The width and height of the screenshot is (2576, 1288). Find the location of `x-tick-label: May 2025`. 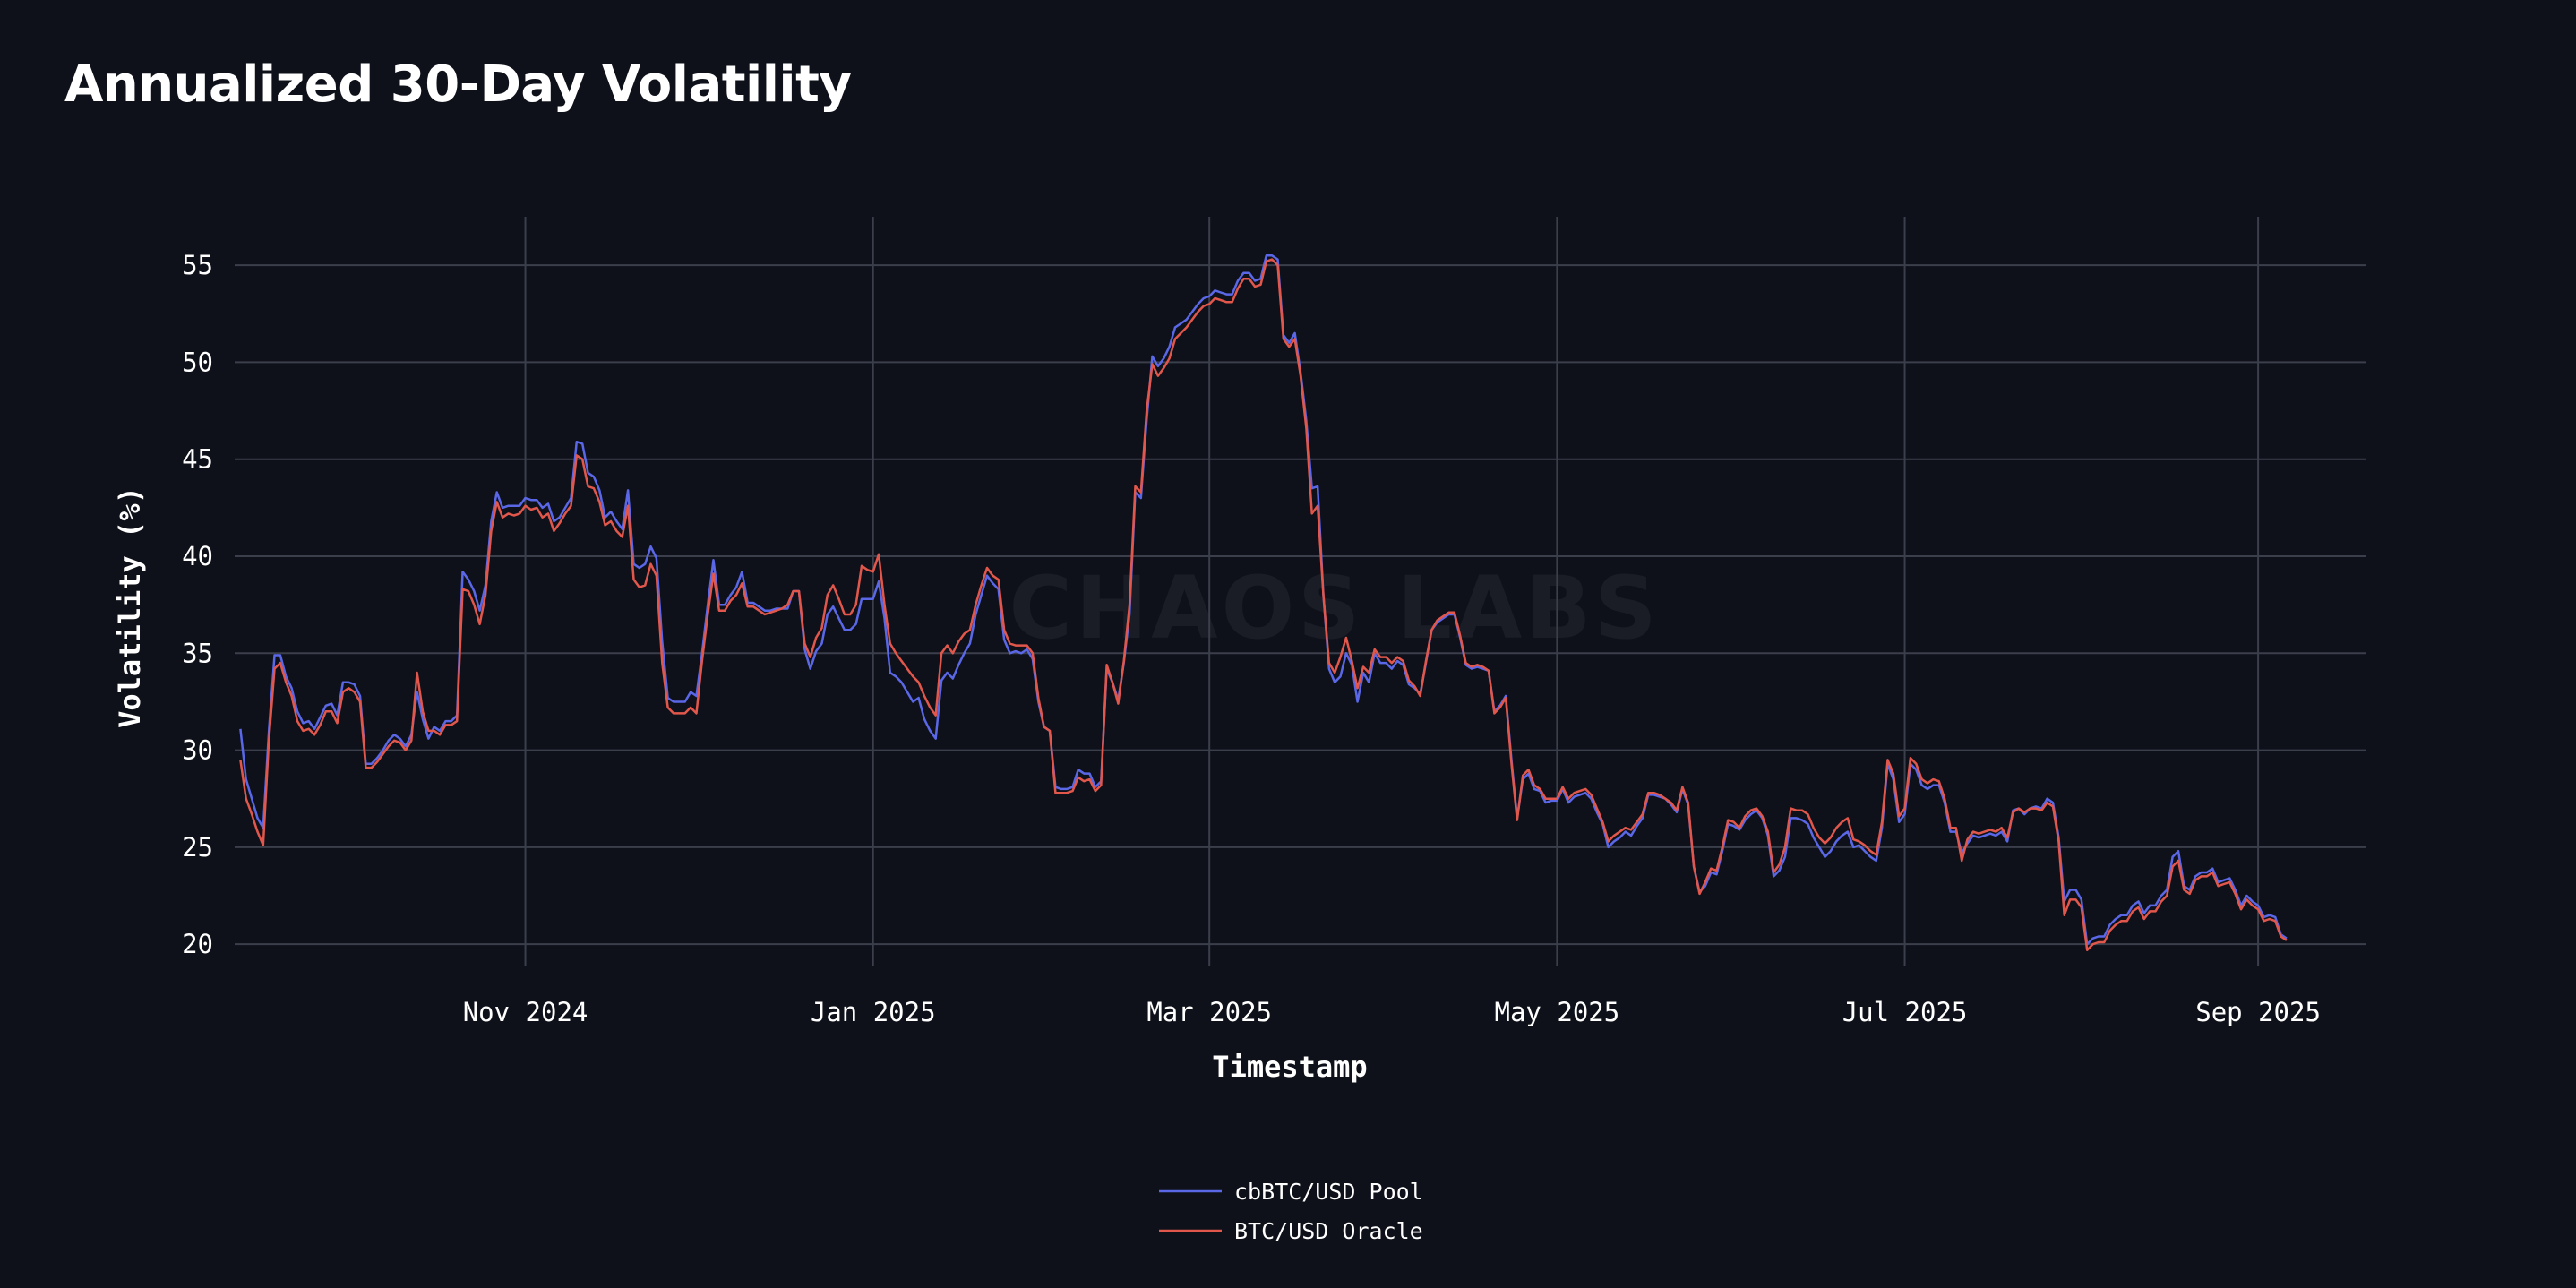

x-tick-label: May 2025 is located at coordinates (1557, 1012).